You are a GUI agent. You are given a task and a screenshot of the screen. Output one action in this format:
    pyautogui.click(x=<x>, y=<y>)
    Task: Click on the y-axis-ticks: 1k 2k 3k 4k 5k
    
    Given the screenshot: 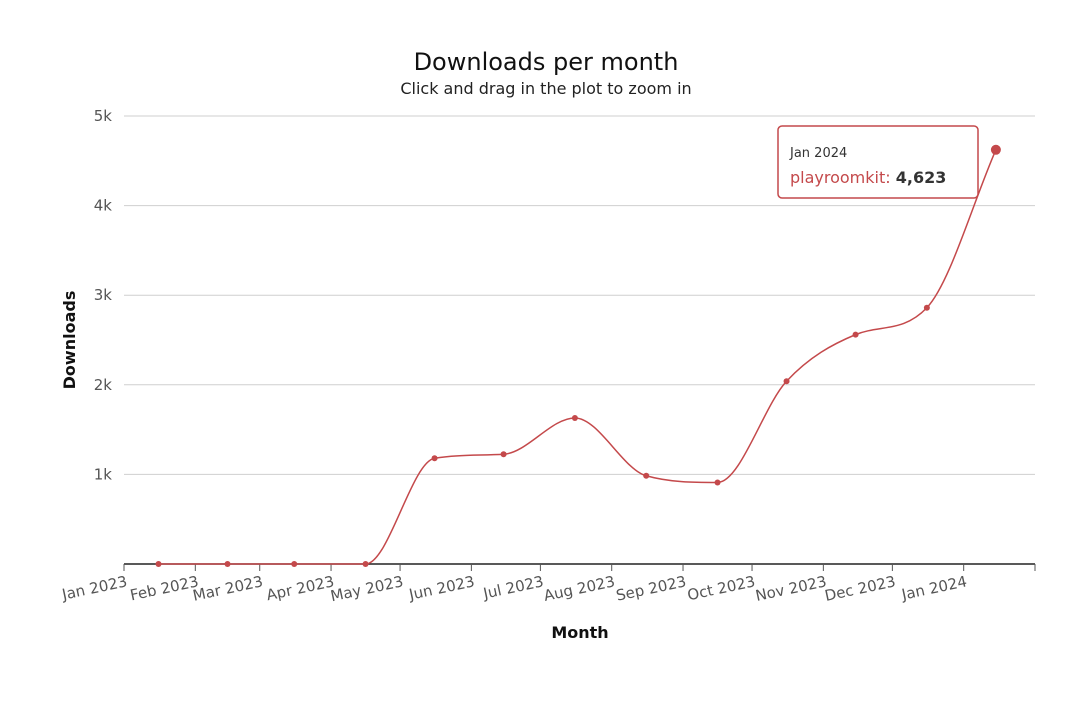 What is the action you would take?
    pyautogui.click(x=103, y=295)
    